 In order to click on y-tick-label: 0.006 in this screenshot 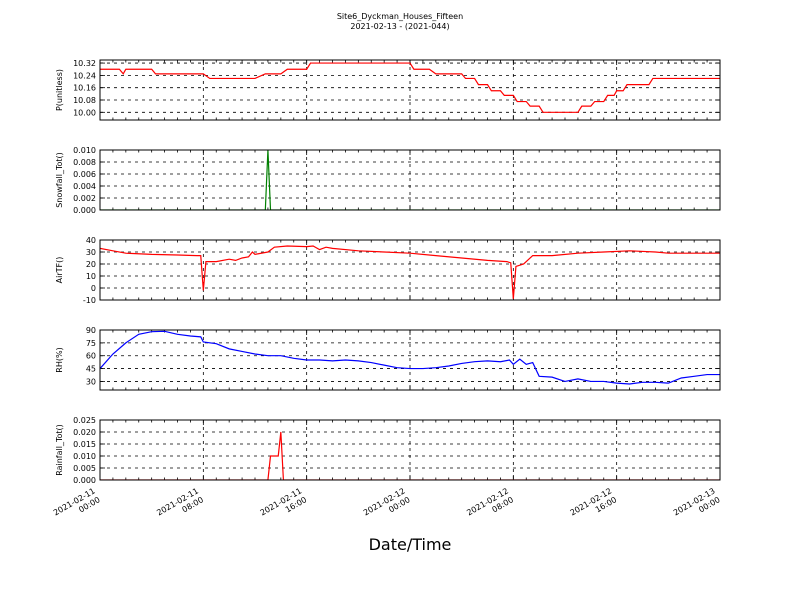, I will do `click(84, 174)`.